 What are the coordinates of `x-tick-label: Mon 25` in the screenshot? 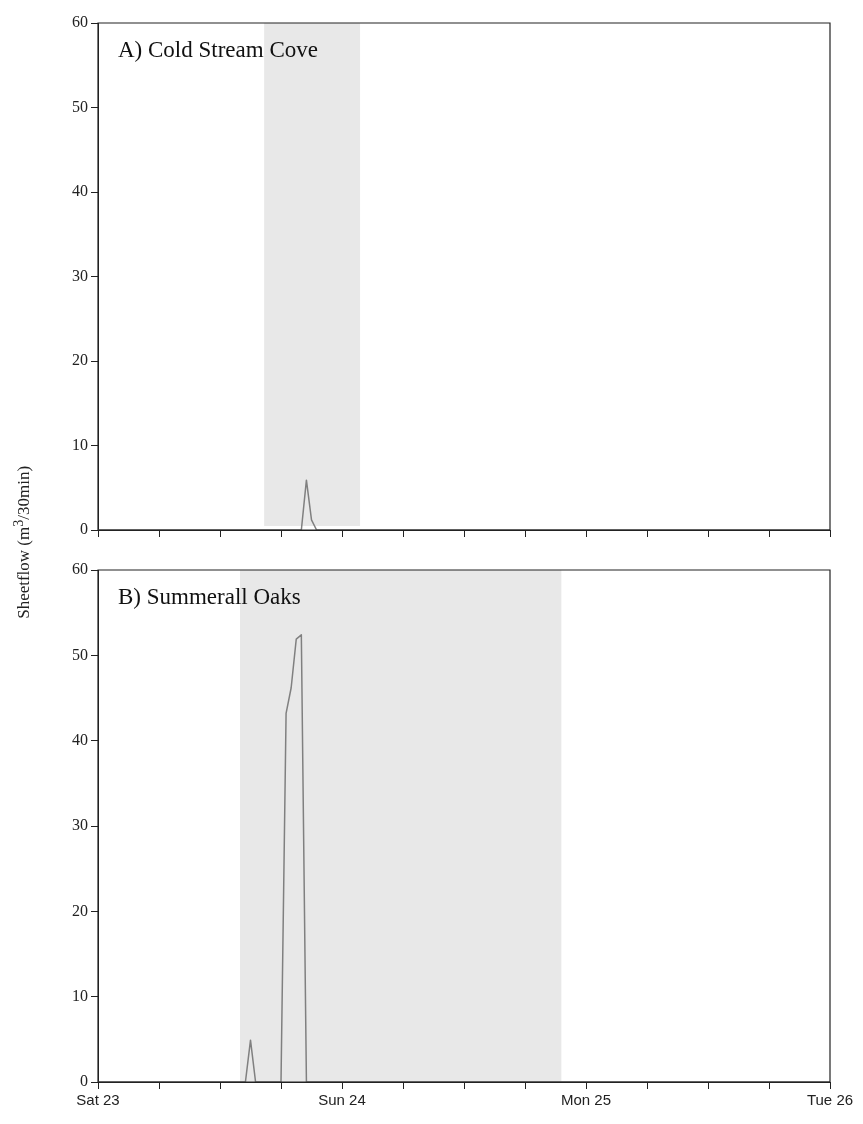 It's located at (586, 1100).